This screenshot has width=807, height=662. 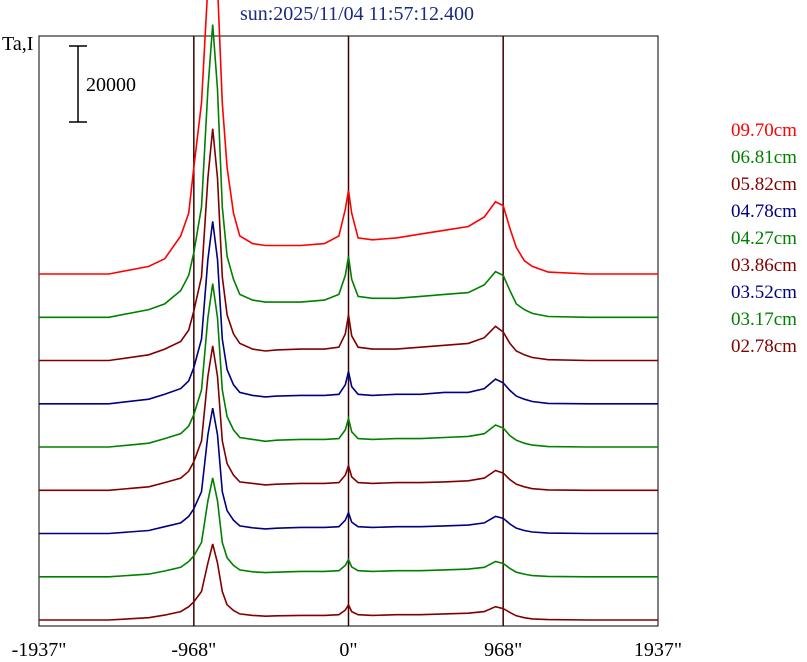 I want to click on x-tick-label-3: 968", so click(x=503, y=650).